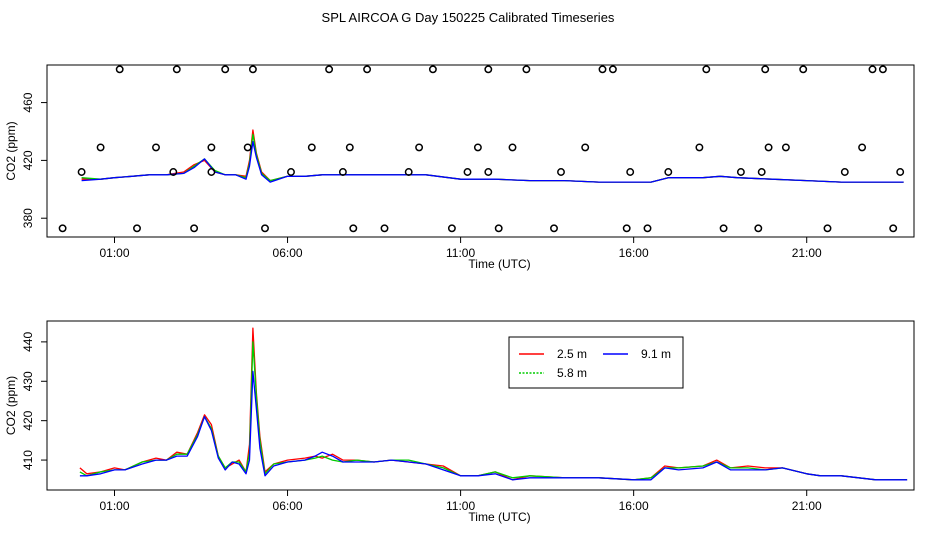  I want to click on top-y-tick-label: 420, so click(28, 160).